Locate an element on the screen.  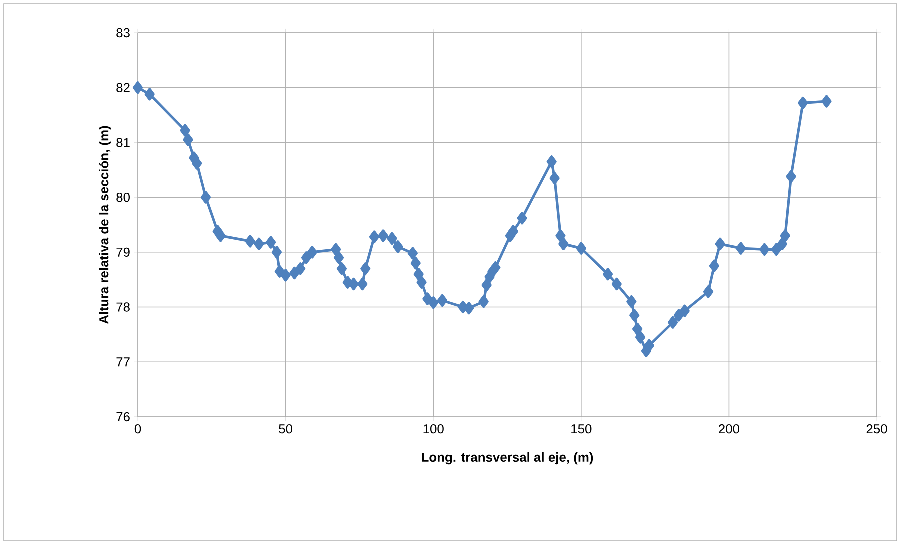
y-tick-label: 80 is located at coordinates (123, 197).